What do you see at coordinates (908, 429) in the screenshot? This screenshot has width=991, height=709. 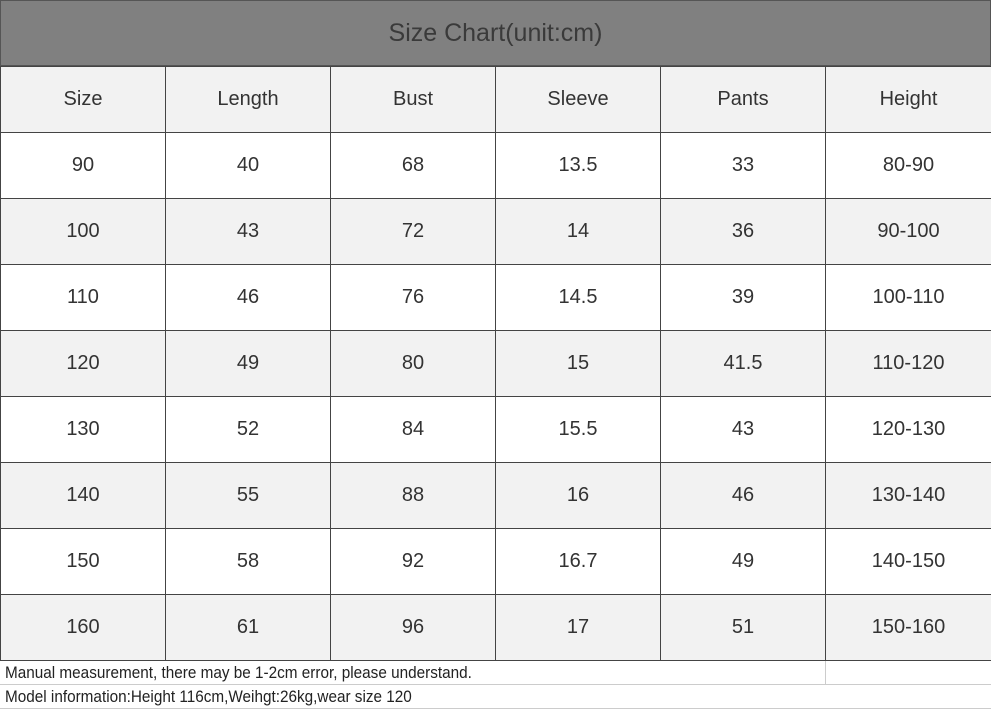 I see `table-cell: 120-130` at bounding box center [908, 429].